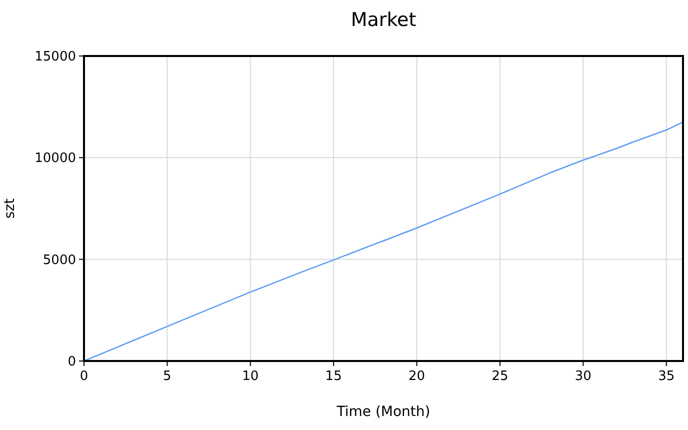  I want to click on x-tick-label: 20, so click(417, 376).